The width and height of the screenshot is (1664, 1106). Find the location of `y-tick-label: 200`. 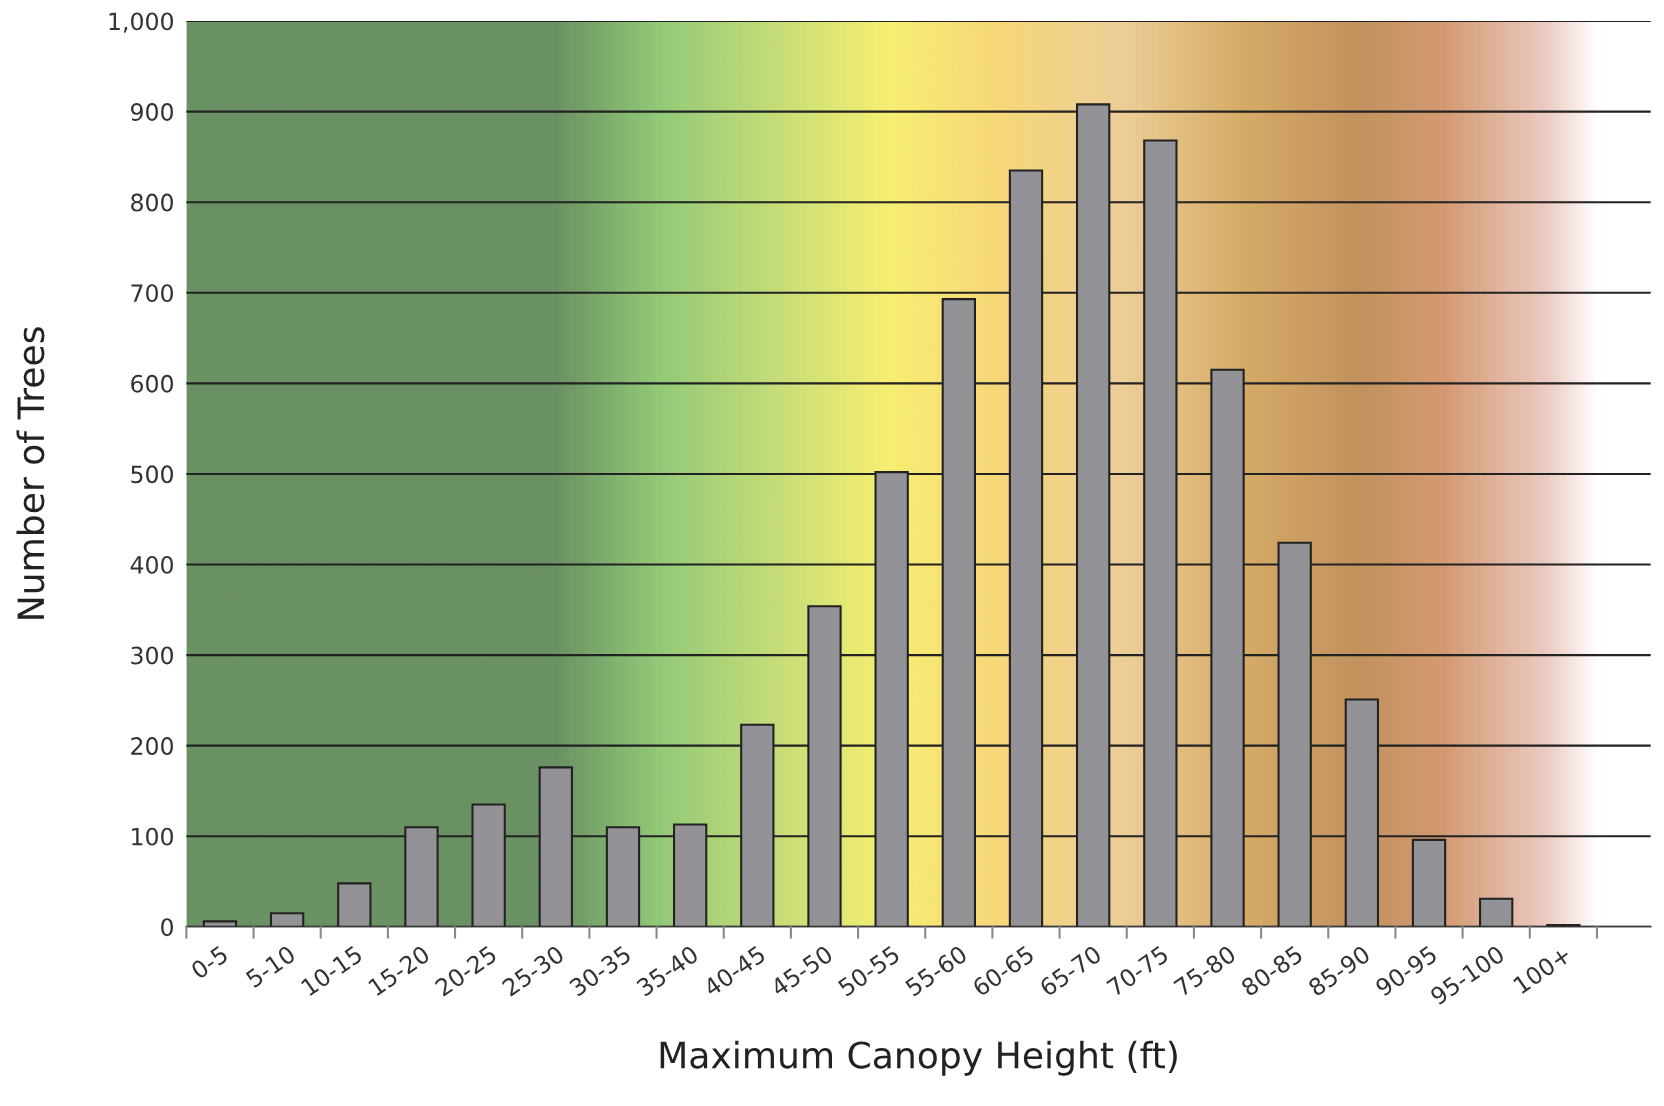

y-tick-label: 200 is located at coordinates (152, 746).